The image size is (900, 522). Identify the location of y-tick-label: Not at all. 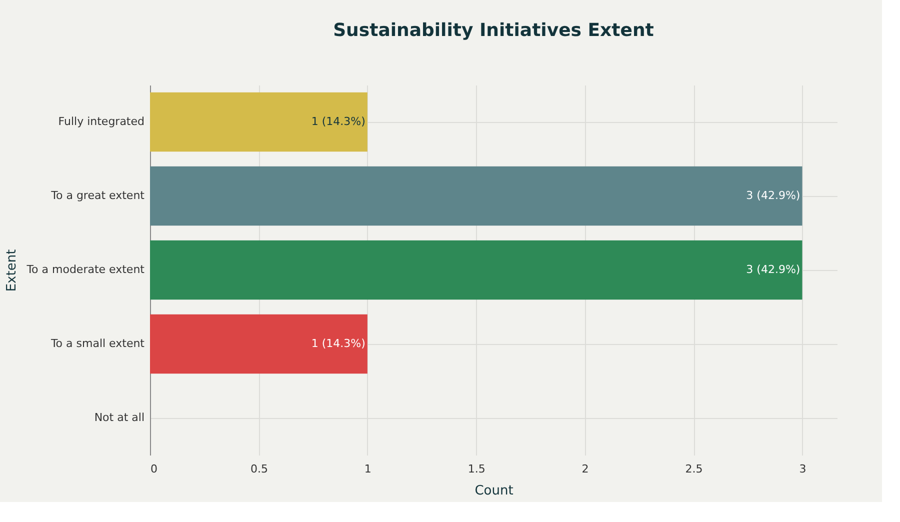
(119, 417).